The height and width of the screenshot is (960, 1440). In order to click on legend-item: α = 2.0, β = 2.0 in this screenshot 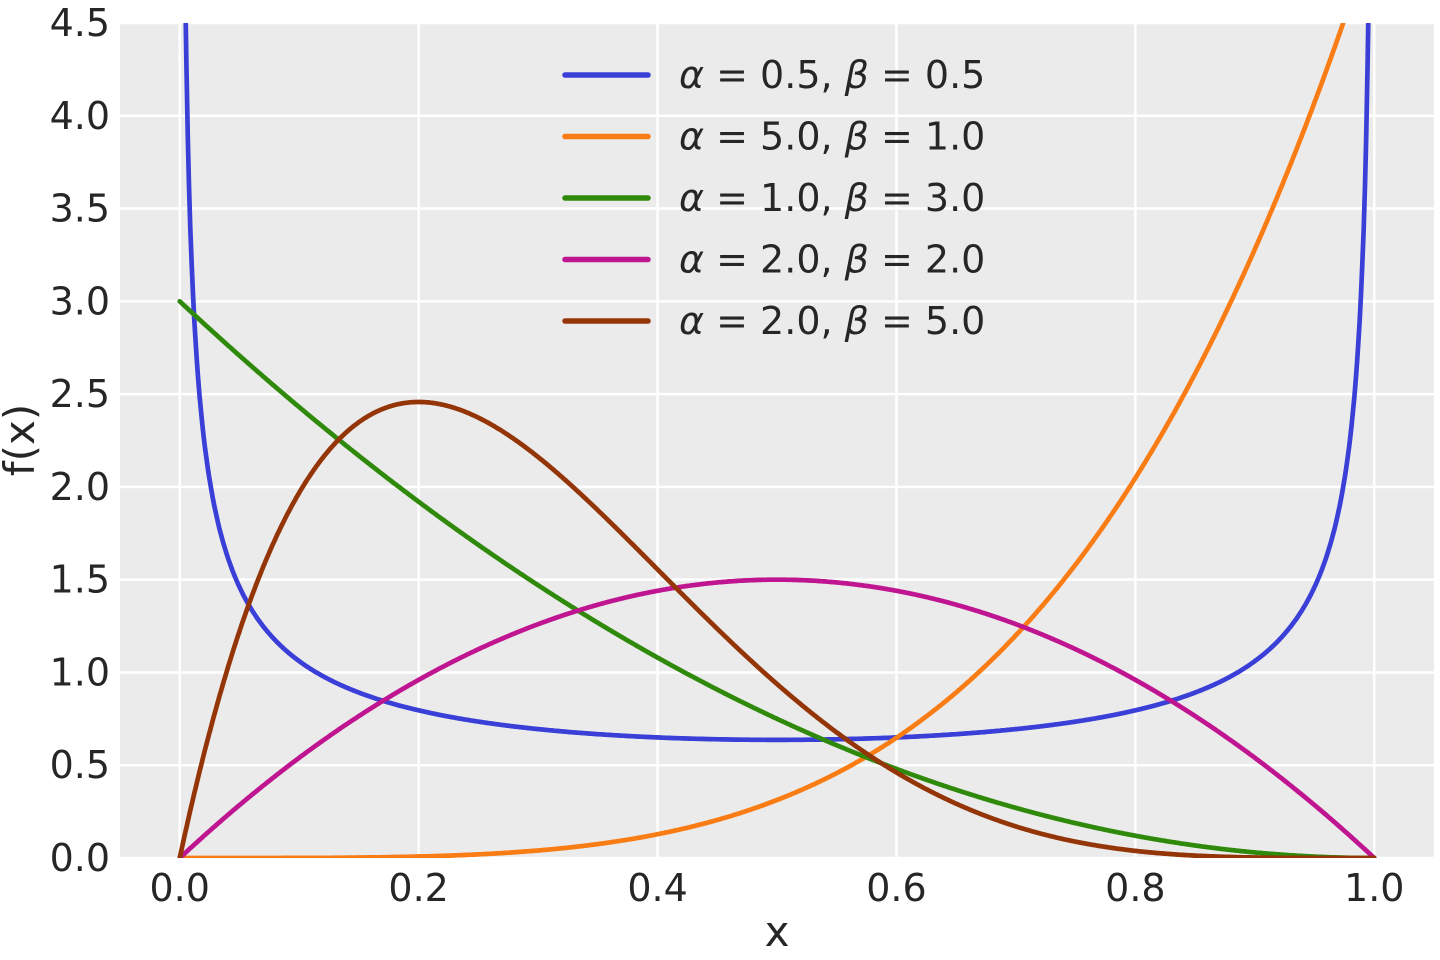, I will do `click(773, 260)`.